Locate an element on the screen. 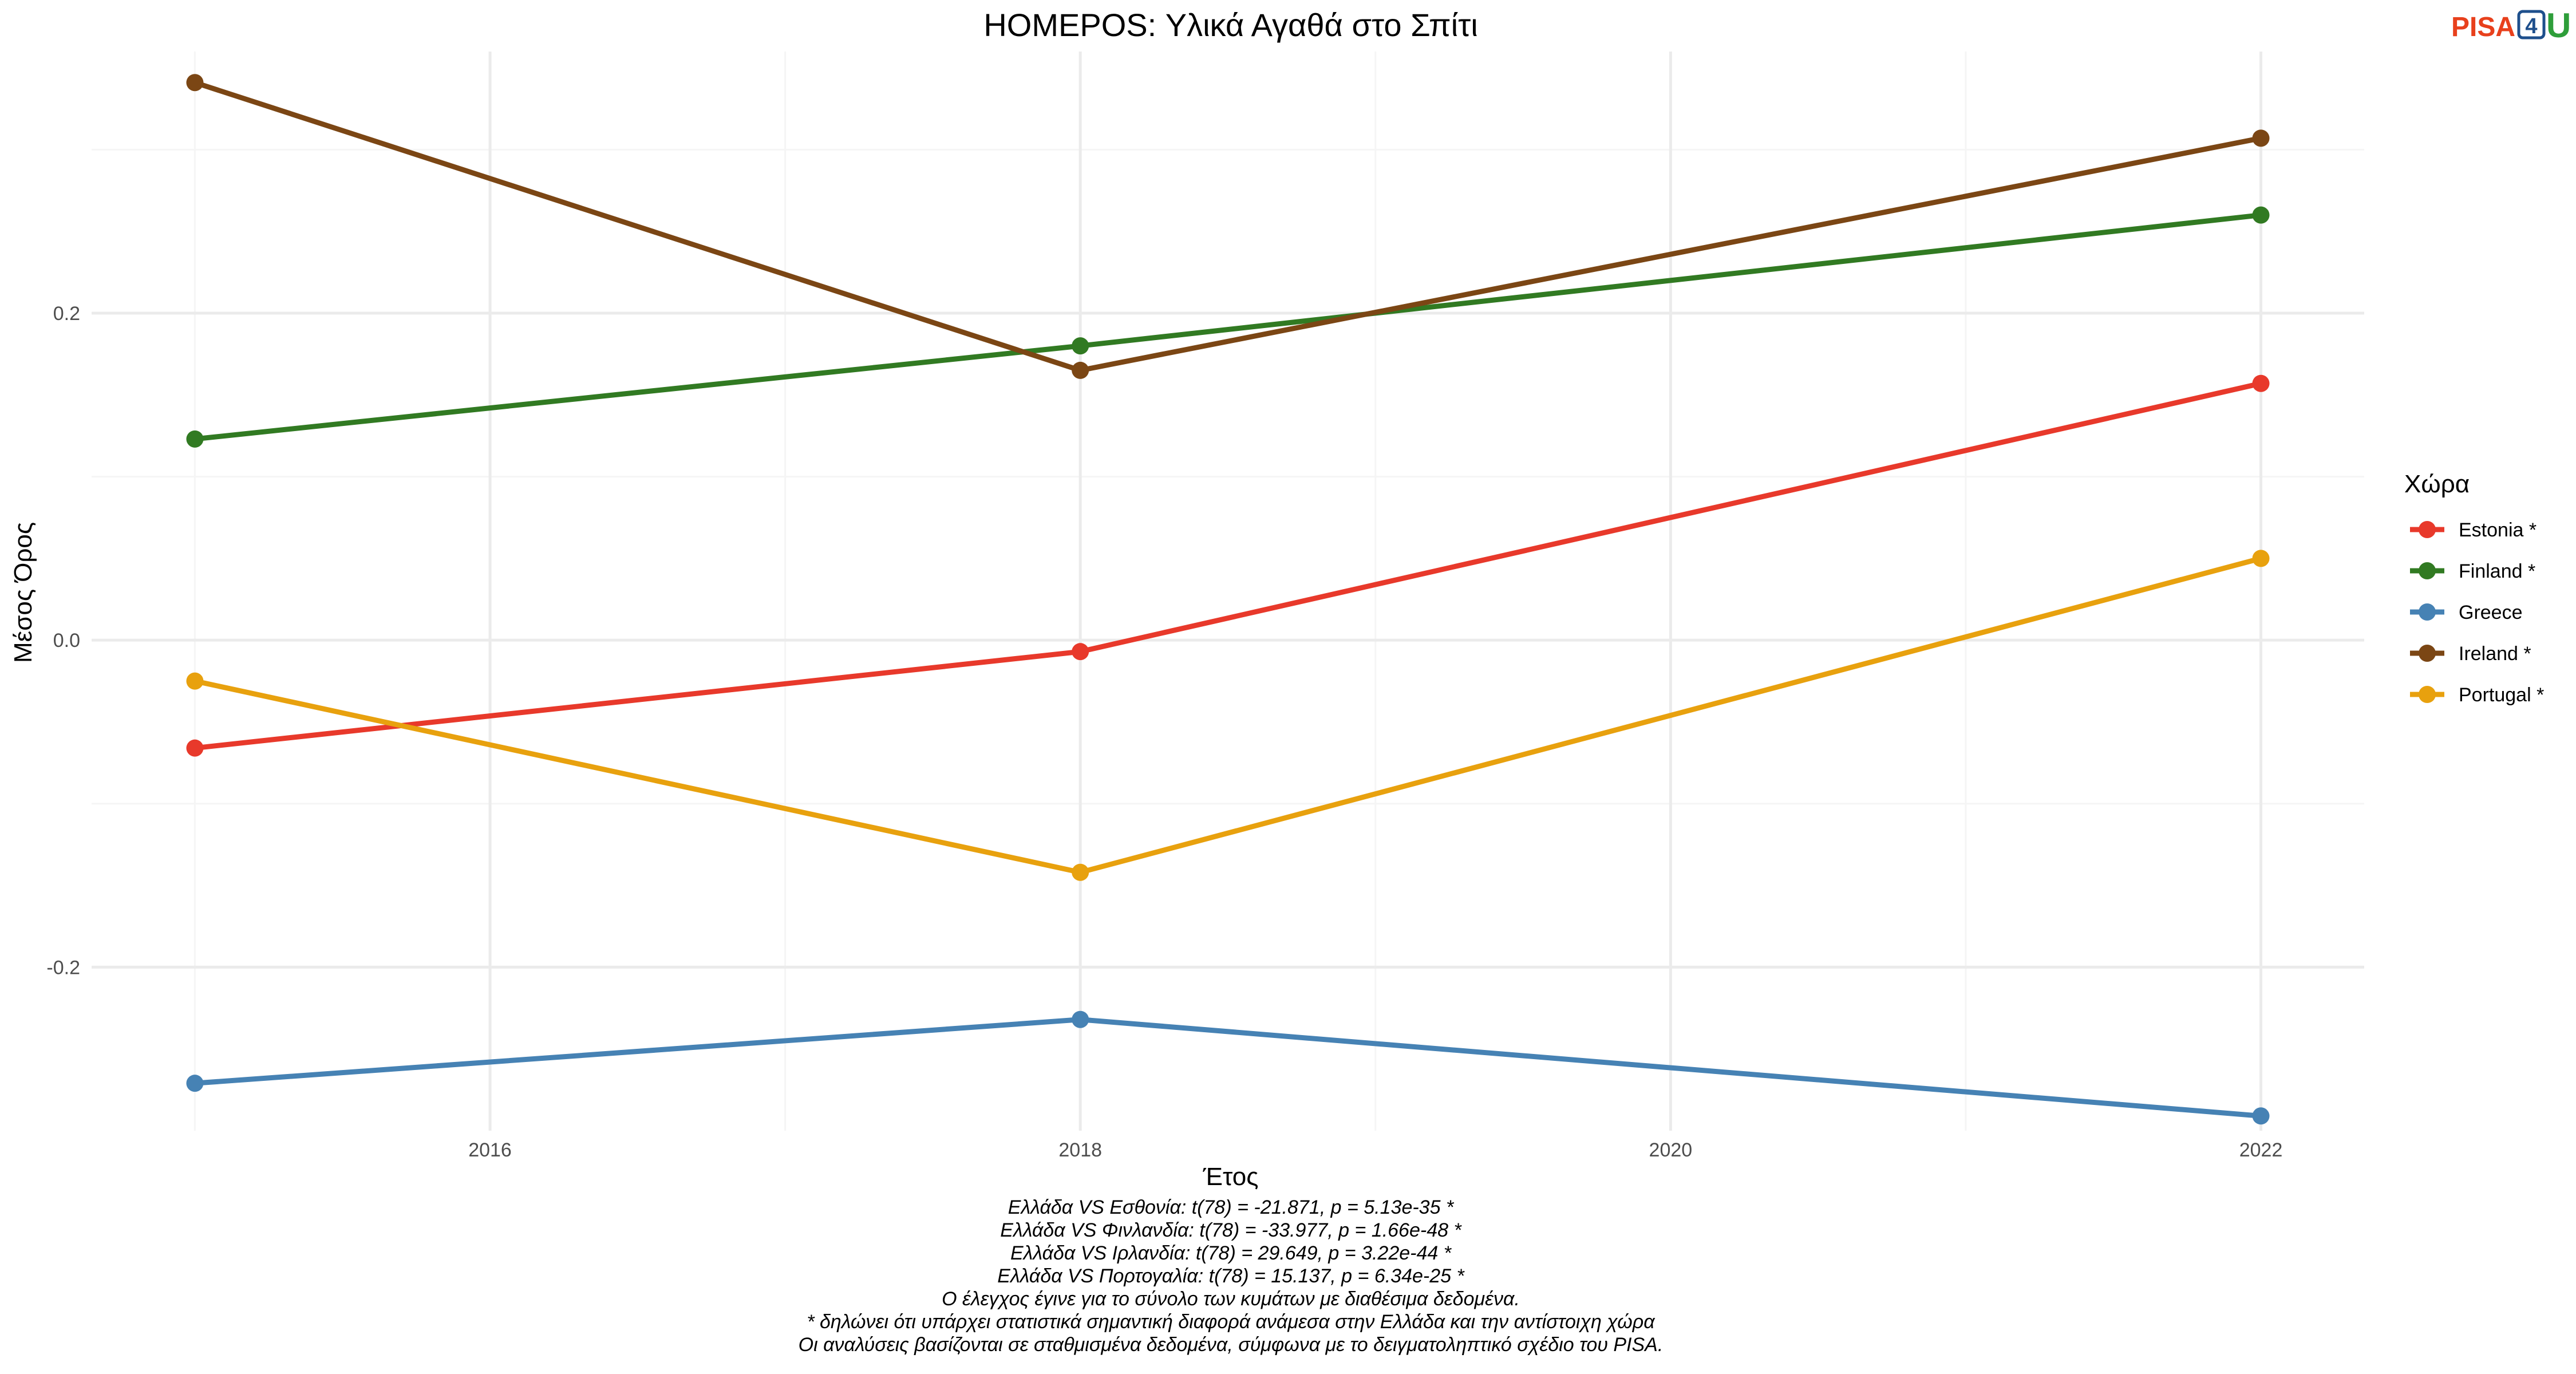 The height and width of the screenshot is (1374, 2576). chart-title: HOMEPOS: Υλικά Αγαθά στο Σπίτι is located at coordinates (1230, 25).